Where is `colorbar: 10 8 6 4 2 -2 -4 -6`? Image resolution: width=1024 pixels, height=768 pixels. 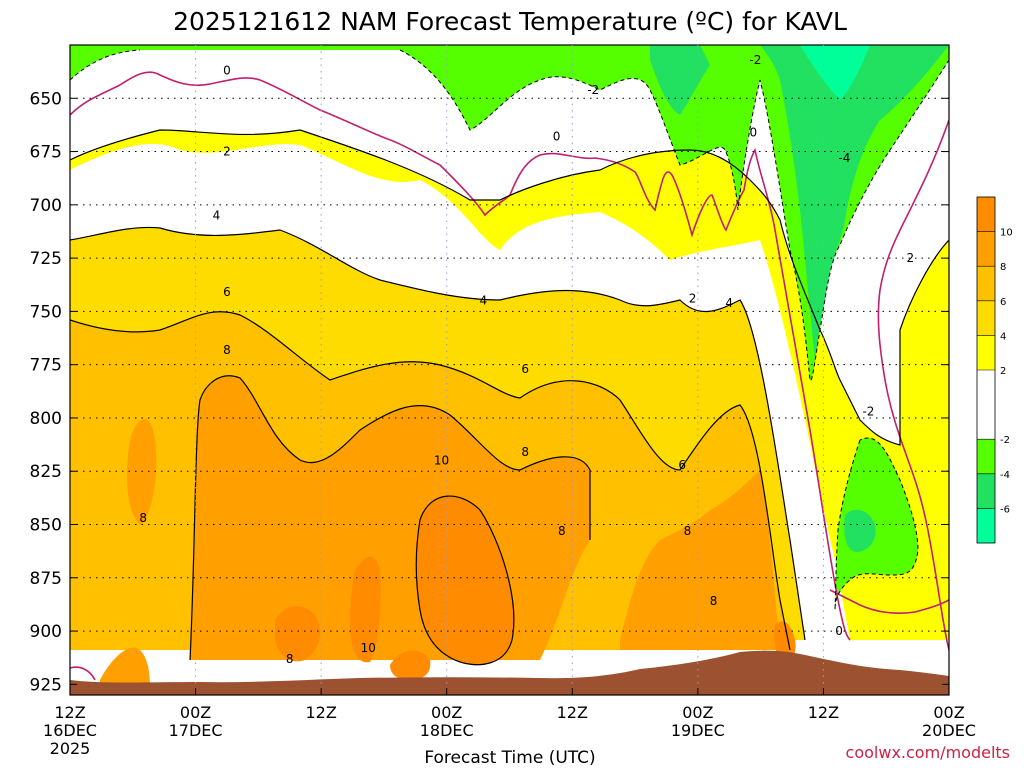
colorbar: 10 8 6 4 2 -2 -4 -6 is located at coordinates (994, 370).